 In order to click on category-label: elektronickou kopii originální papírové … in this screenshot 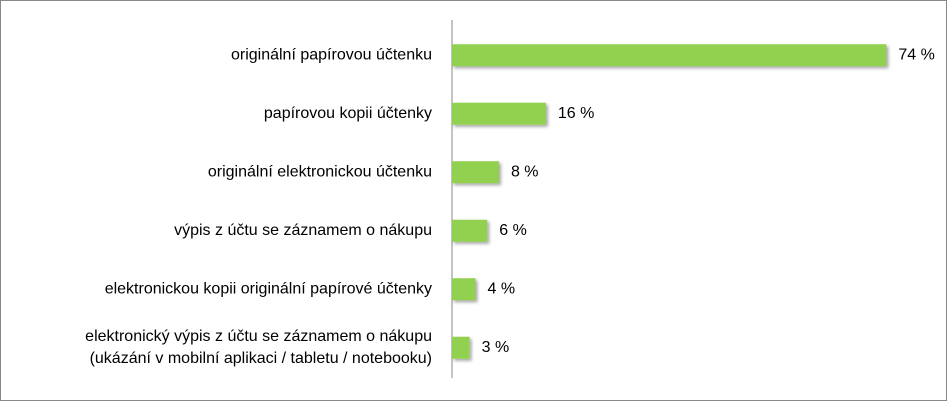, I will do `click(268, 288)`.